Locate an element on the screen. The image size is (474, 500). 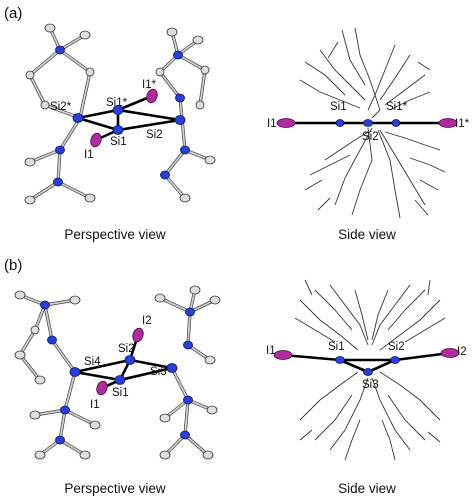
panel-b-label: (b) is located at coordinates (13, 265).